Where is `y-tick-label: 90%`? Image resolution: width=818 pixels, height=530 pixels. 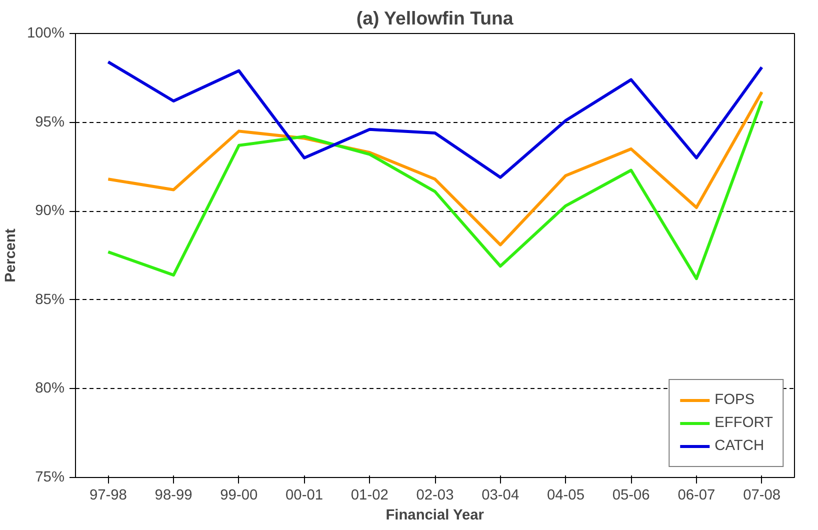
y-tick-label: 90% is located at coordinates (50, 211).